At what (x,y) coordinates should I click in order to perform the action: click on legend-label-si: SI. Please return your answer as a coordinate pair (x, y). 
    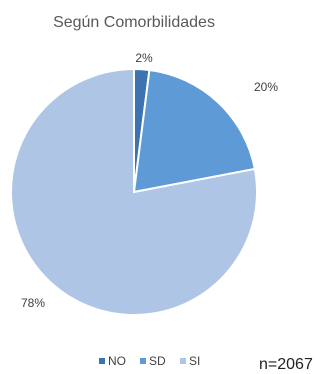
    Looking at the image, I should click on (194, 361).